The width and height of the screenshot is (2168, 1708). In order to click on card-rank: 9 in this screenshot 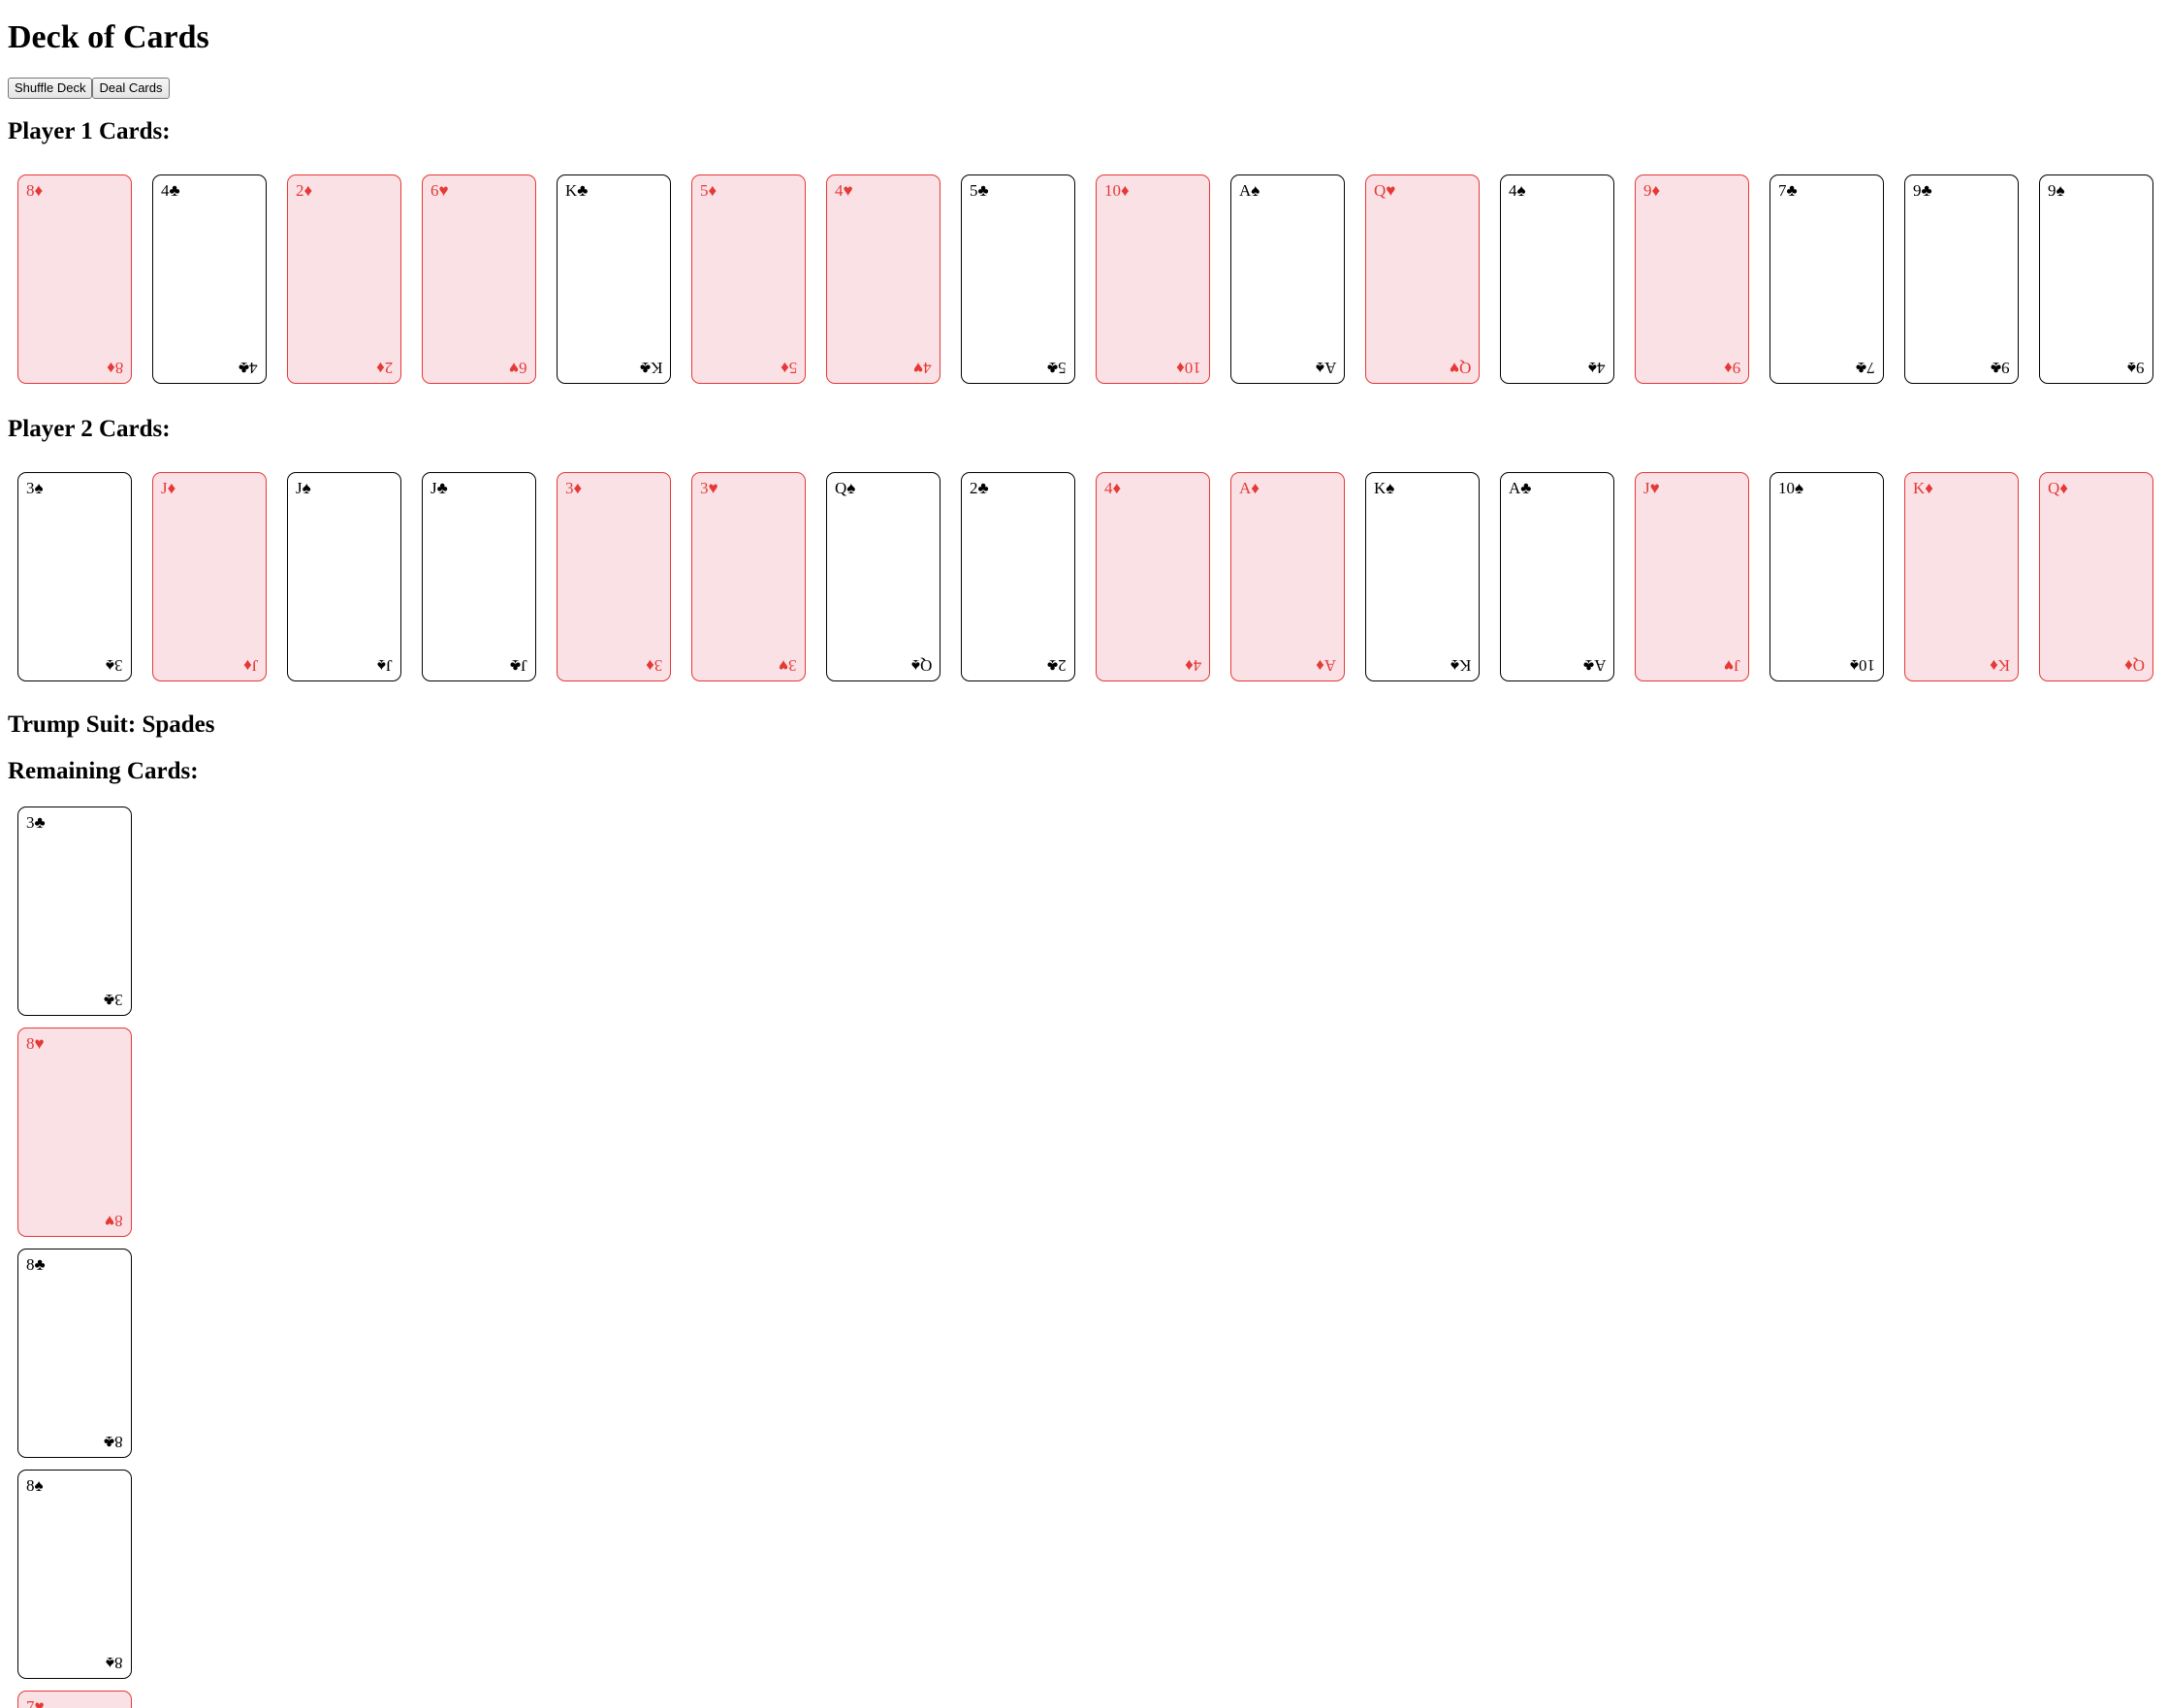, I will do `click(1917, 190)`.